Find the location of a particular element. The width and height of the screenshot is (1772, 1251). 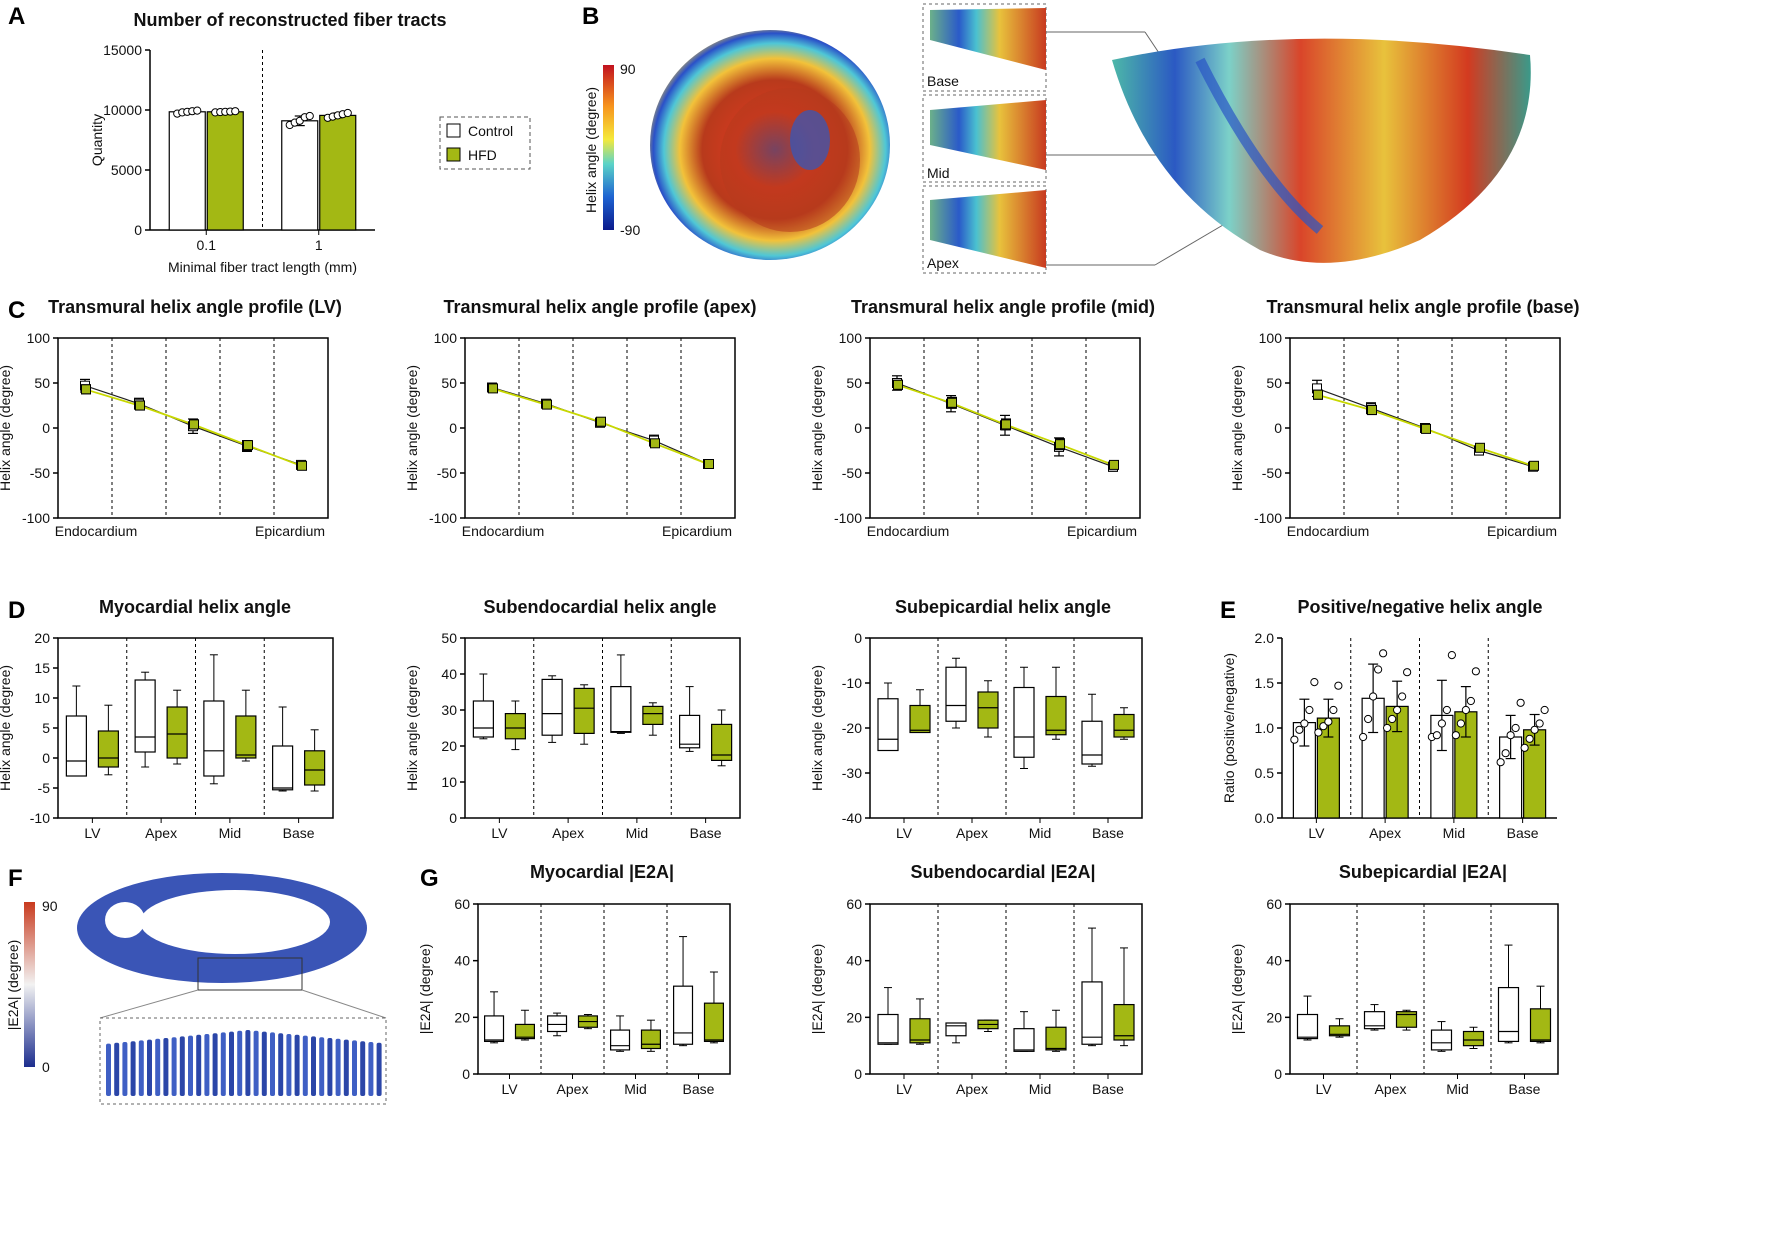

y-tick-label: -5 is located at coordinates (44, 788).